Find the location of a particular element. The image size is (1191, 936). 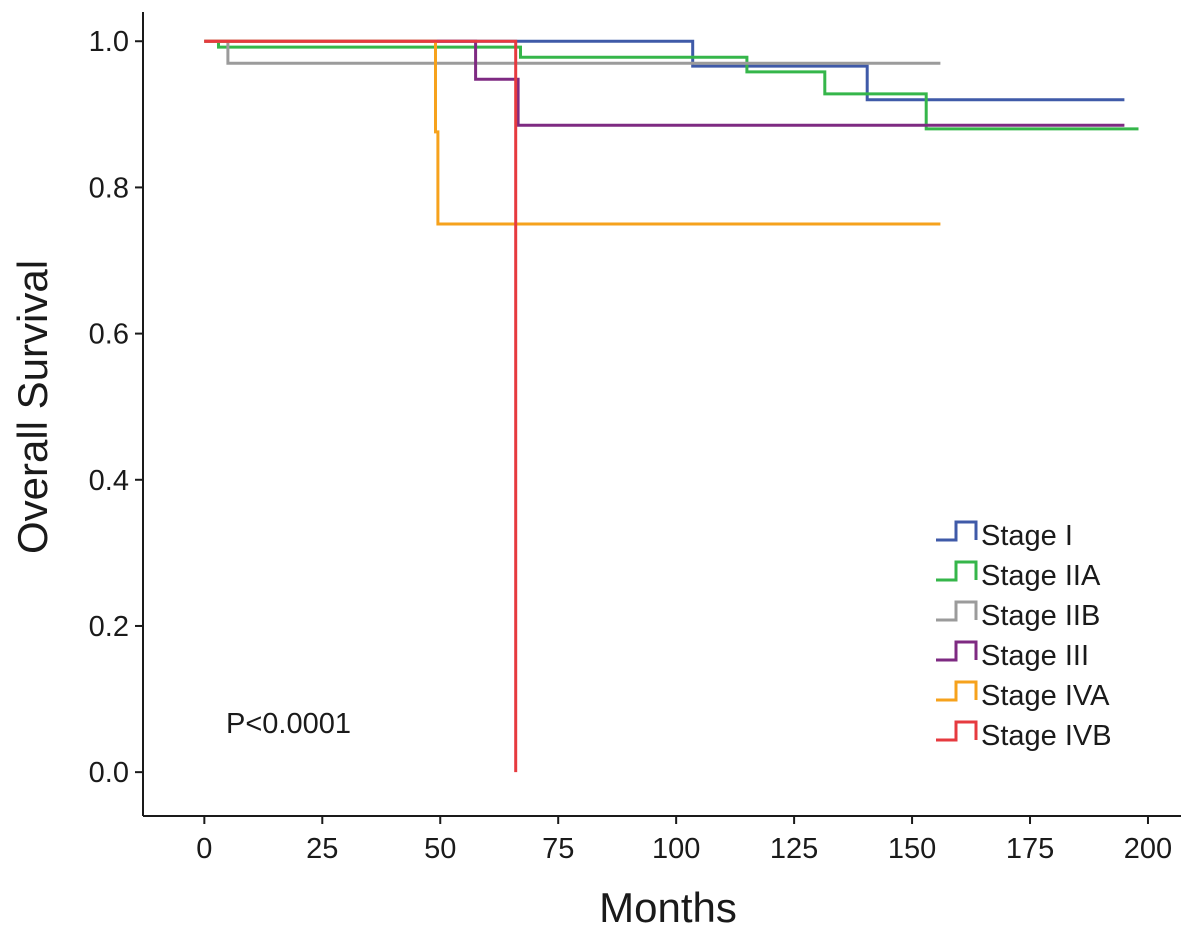

legend-label: Stage I is located at coordinates (1027, 536).